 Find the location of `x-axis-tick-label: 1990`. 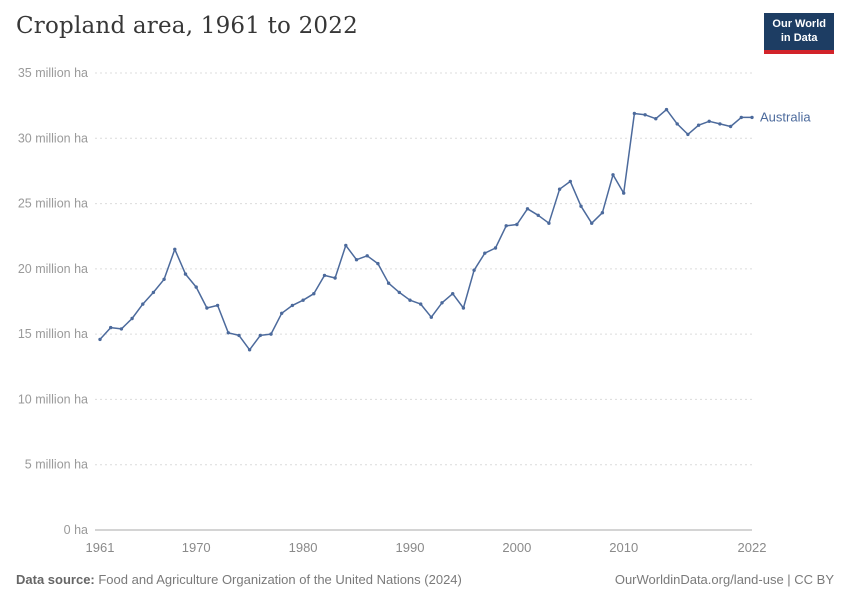

x-axis-tick-label: 1990 is located at coordinates (410, 547).